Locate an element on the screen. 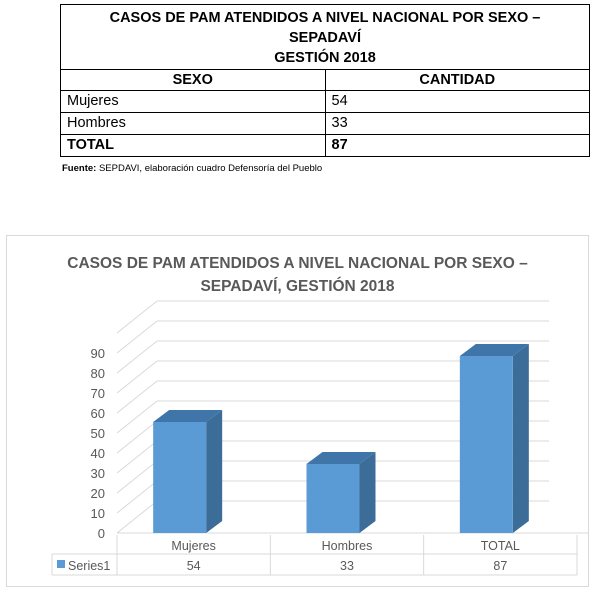 Image resolution: width=595 pixels, height=594 pixels. chart-title-line-2: SEPADAVÍ, GESTIÓN 2018 is located at coordinates (297, 286).